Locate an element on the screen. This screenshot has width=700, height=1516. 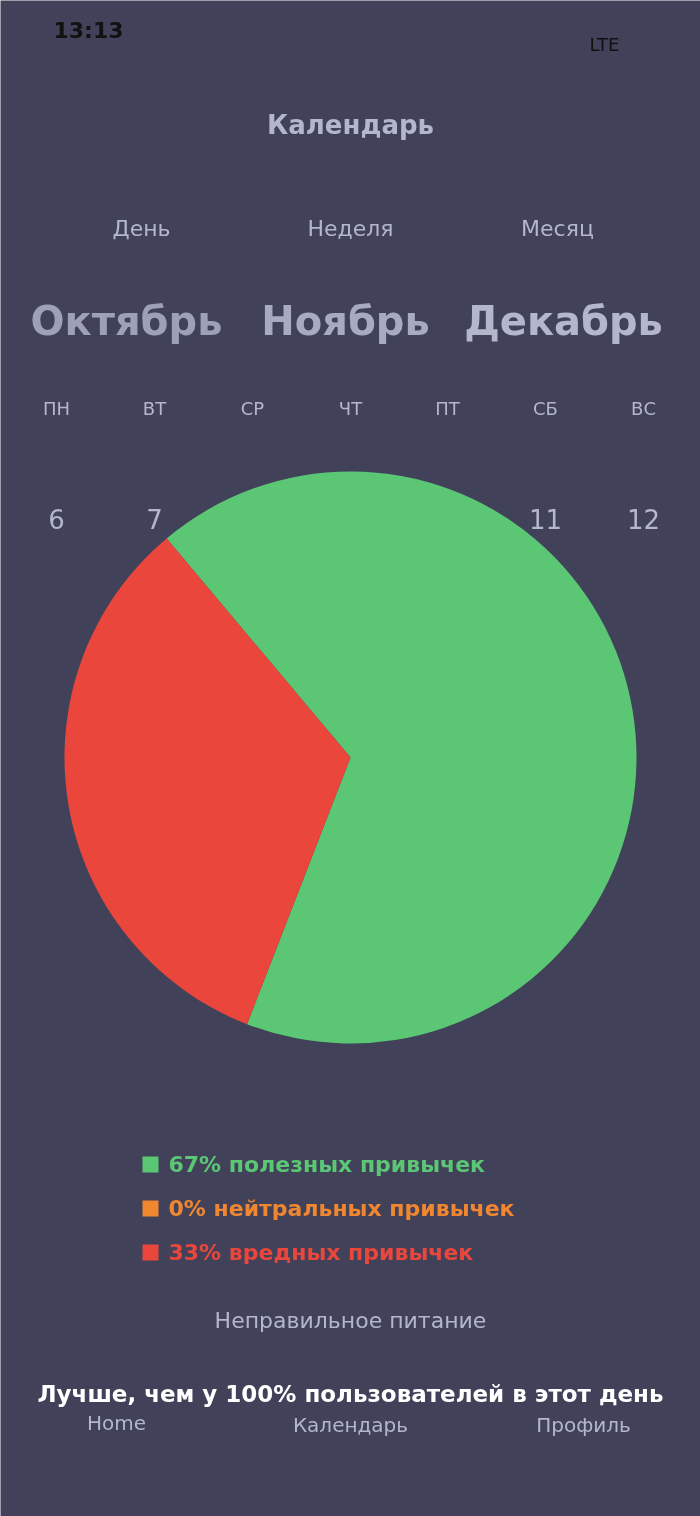
text: День is located at coordinates (141, 228).